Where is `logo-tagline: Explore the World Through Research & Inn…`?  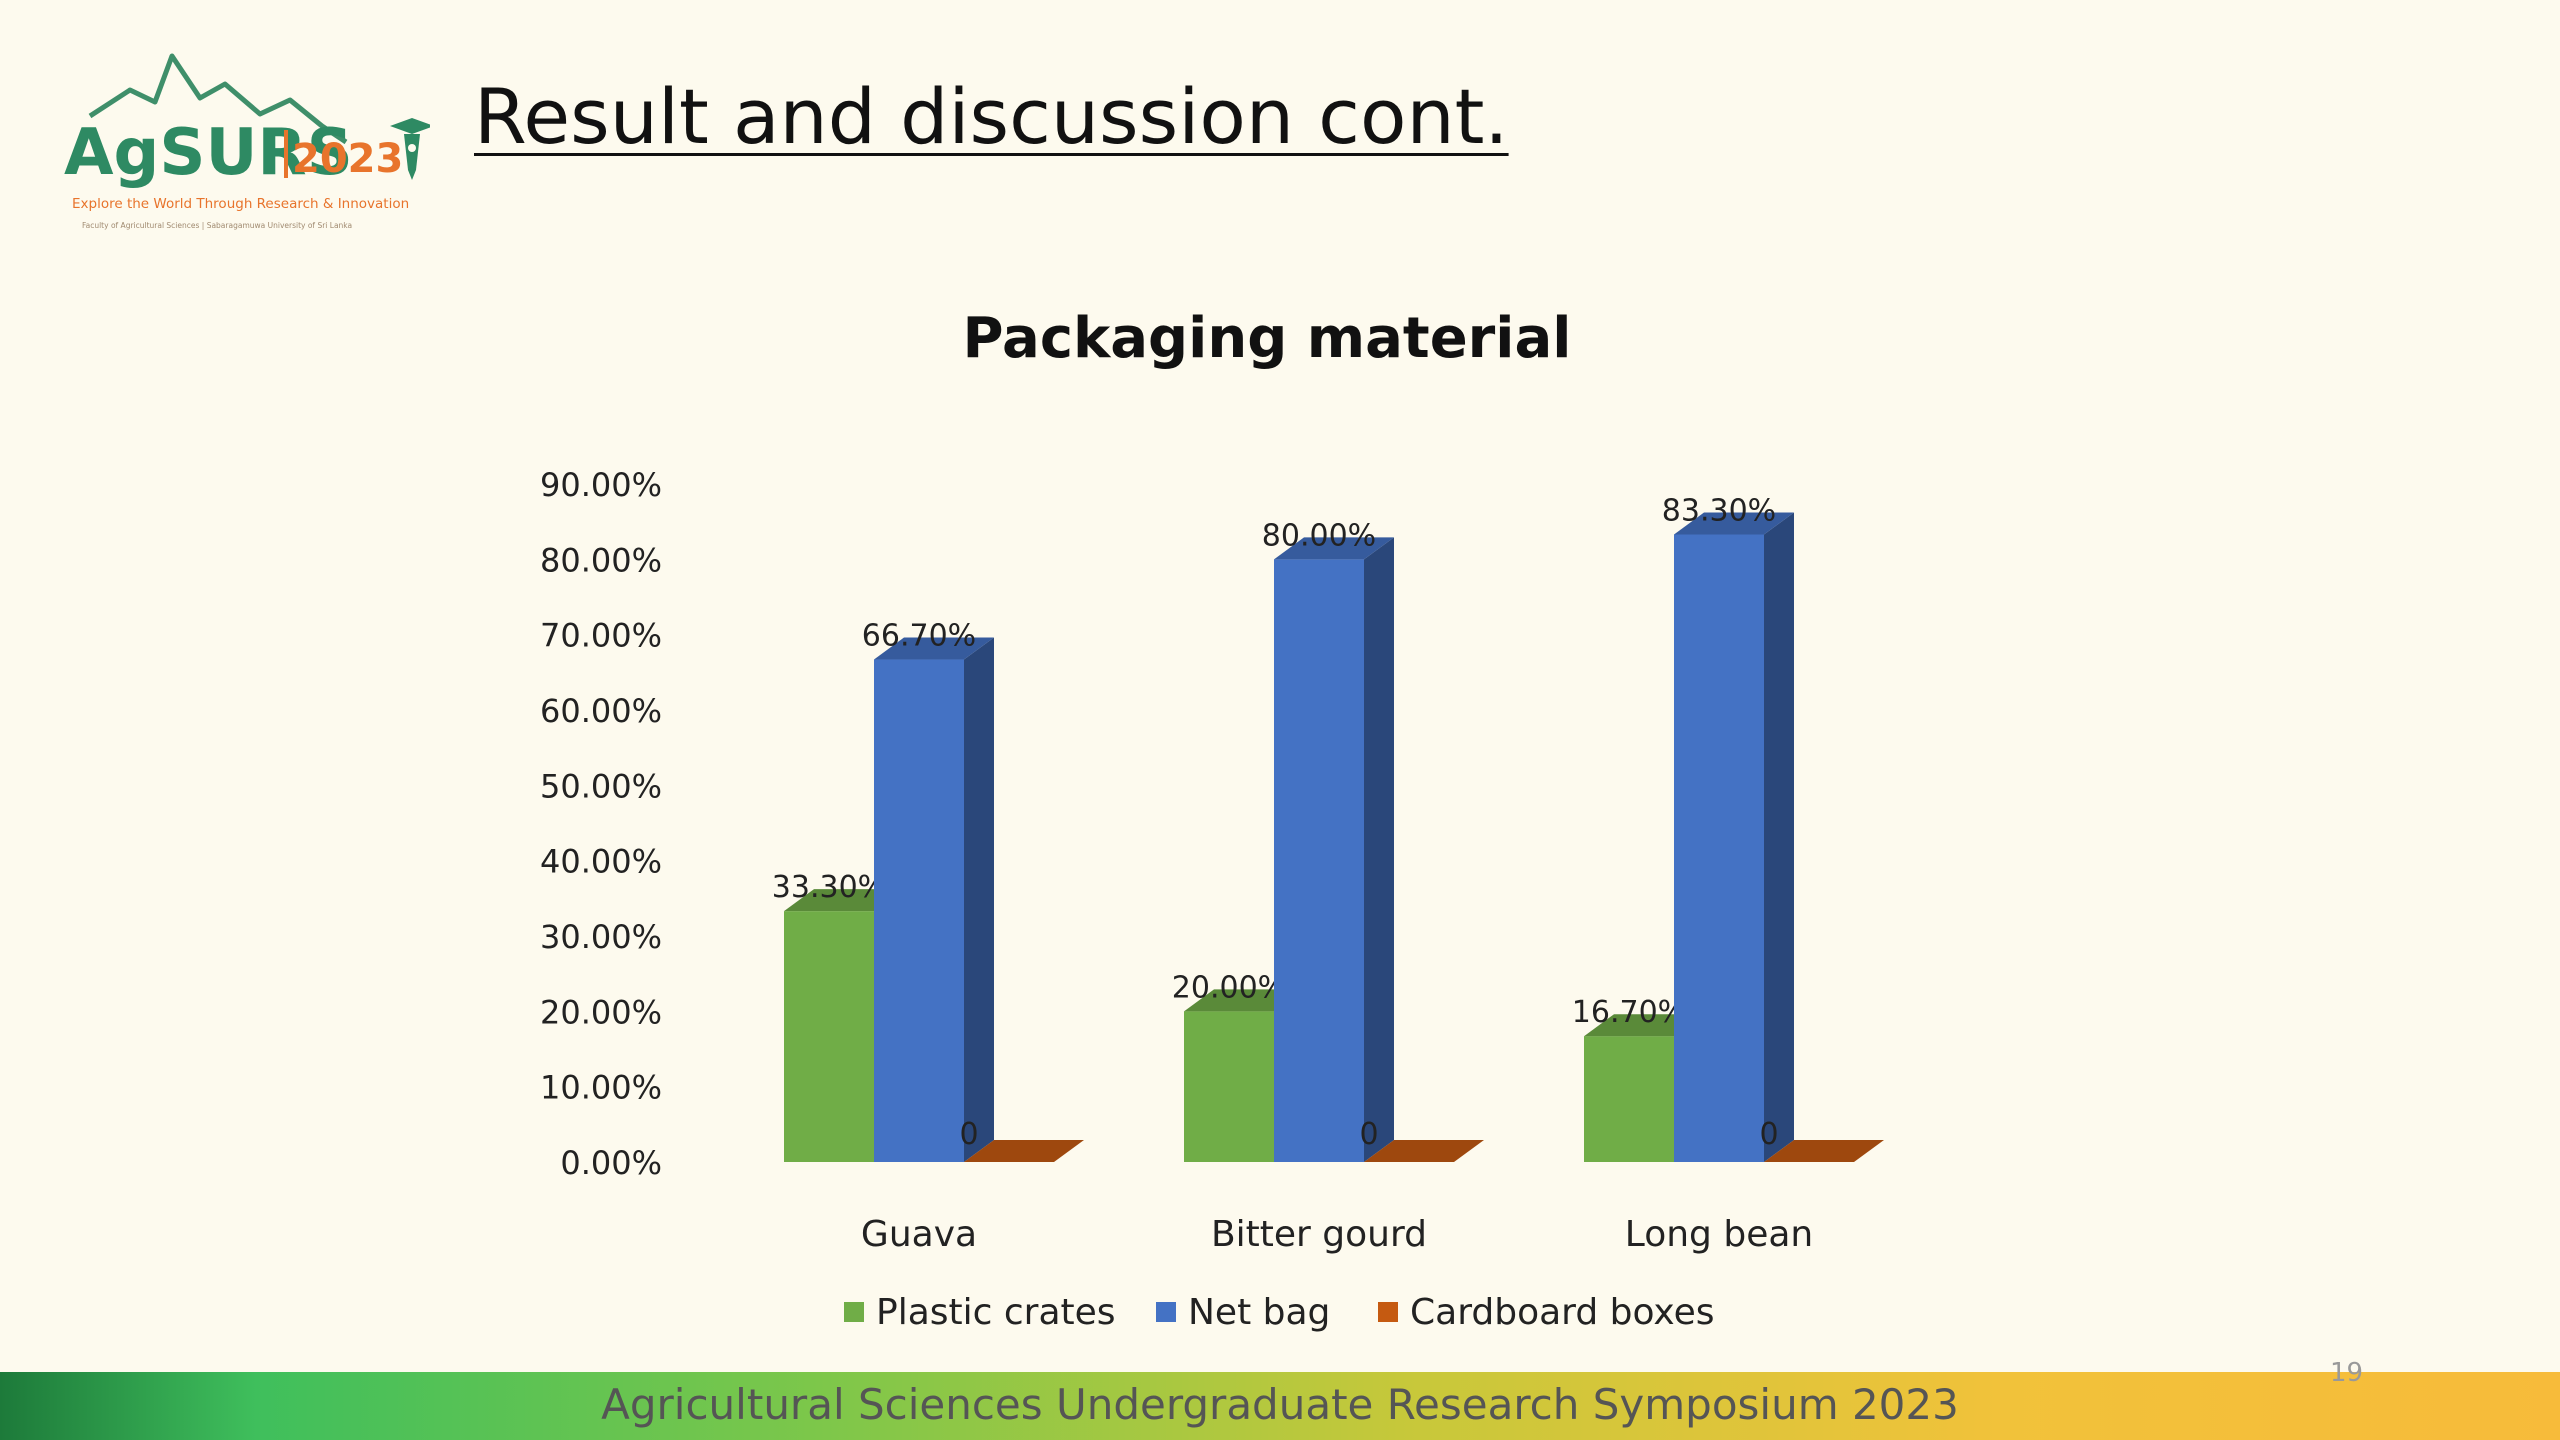
logo-tagline: Explore the World Through Research & Inn… is located at coordinates (240, 204).